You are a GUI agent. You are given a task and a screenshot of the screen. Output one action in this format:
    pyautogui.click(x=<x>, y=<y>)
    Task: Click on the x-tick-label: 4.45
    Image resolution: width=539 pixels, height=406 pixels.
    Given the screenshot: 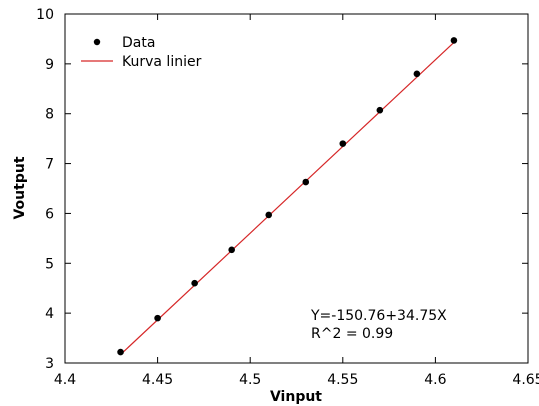 What is the action you would take?
    pyautogui.click(x=157, y=380)
    